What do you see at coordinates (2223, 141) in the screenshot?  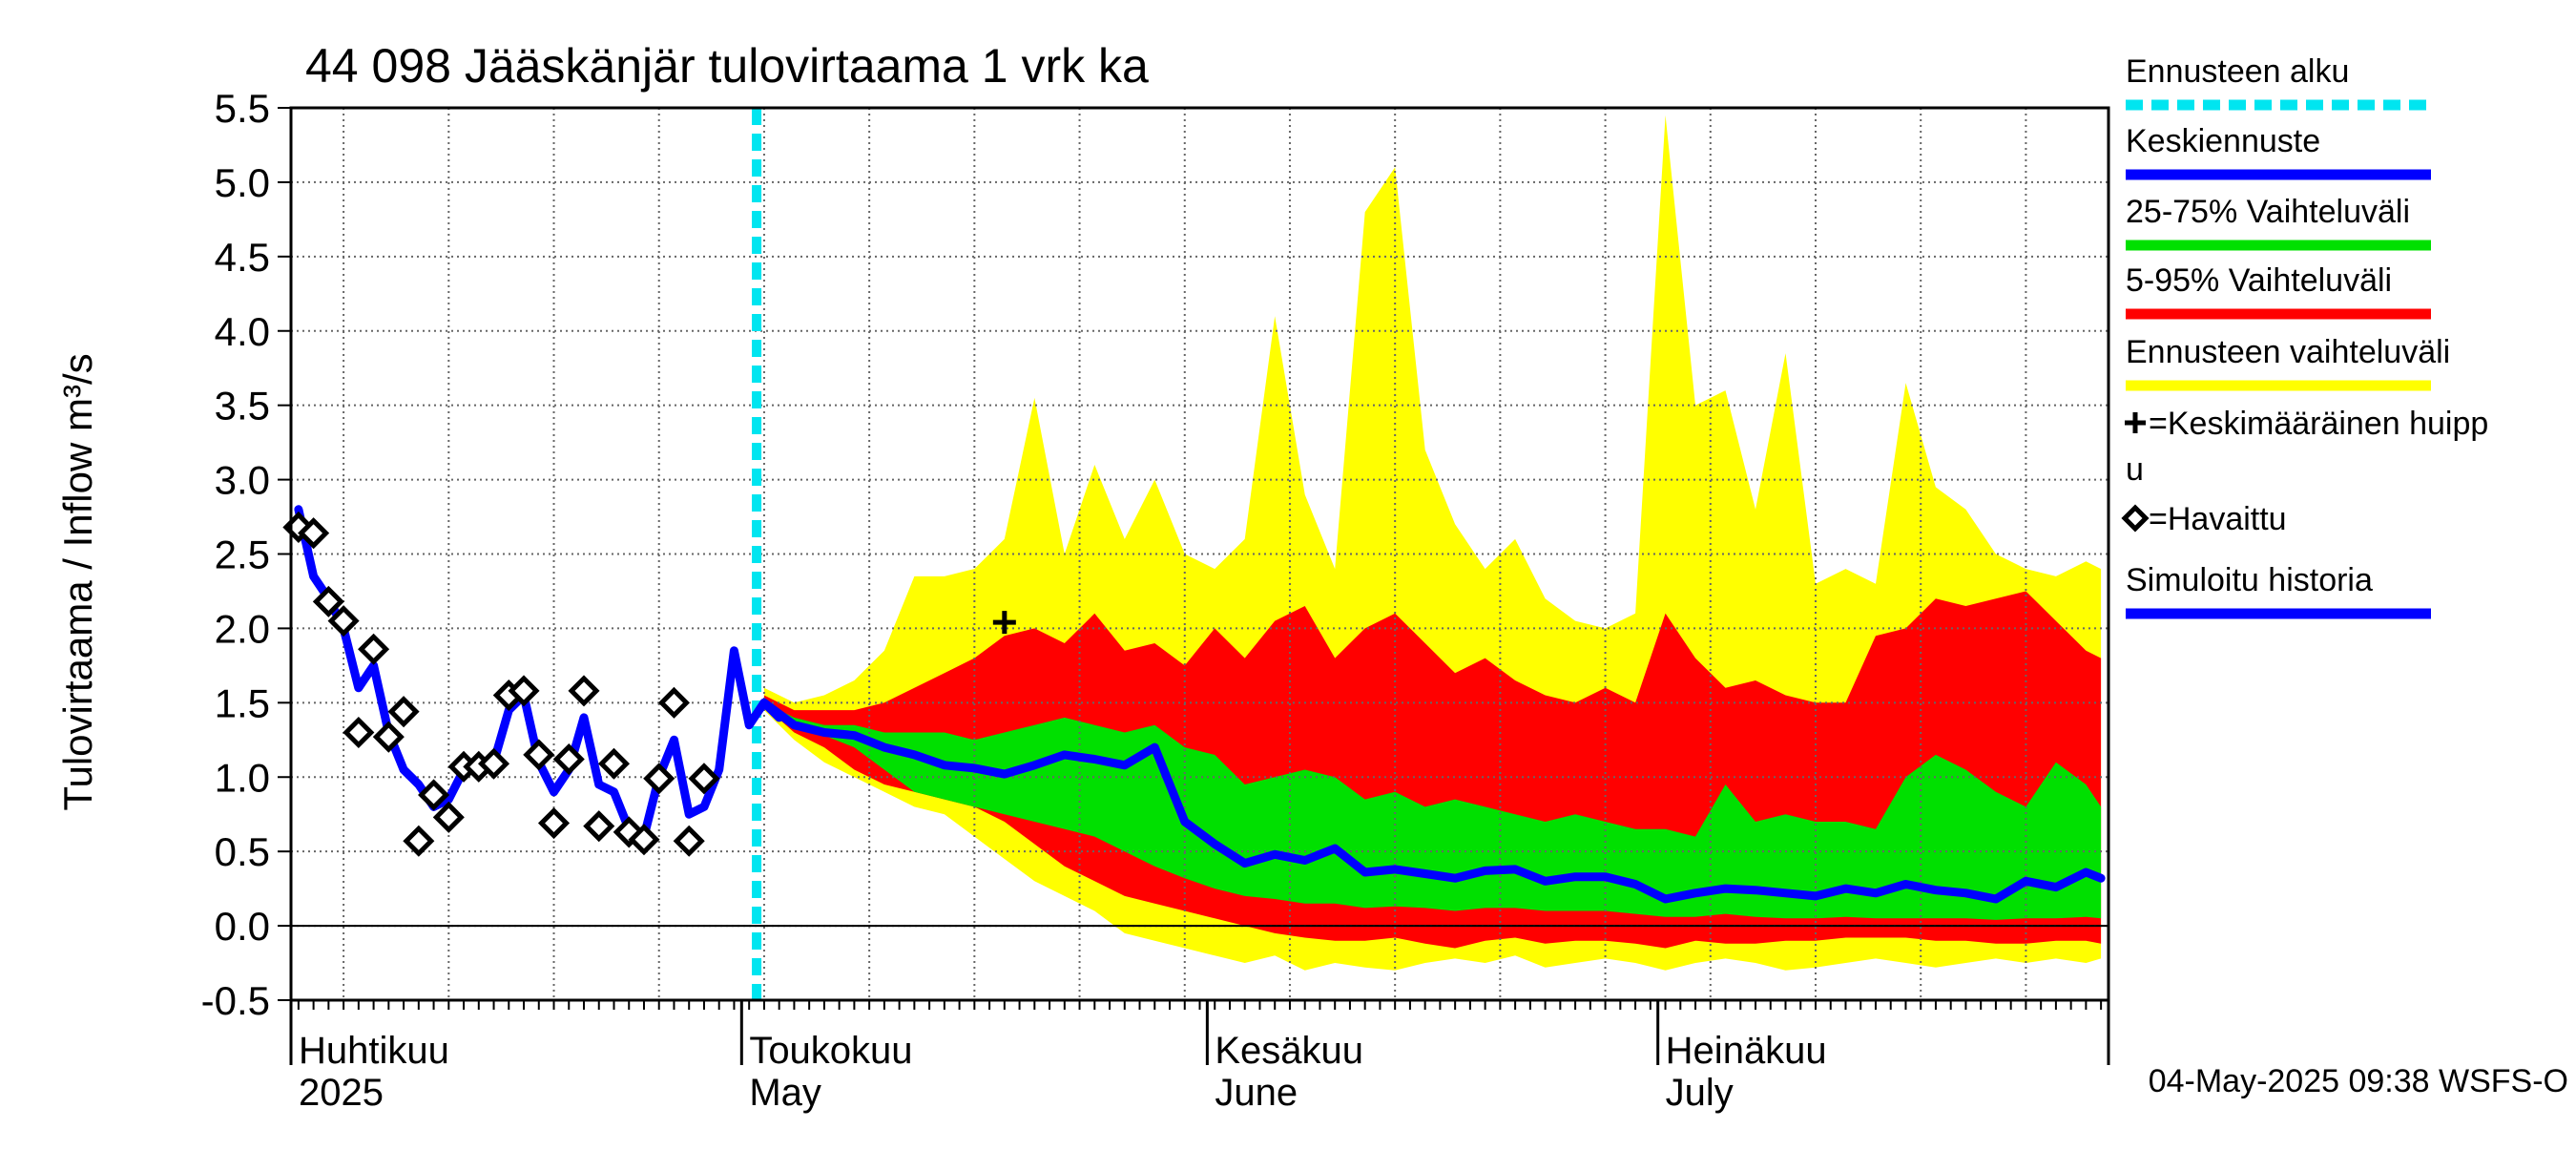 I see `legend-label: Keskiennuste` at bounding box center [2223, 141].